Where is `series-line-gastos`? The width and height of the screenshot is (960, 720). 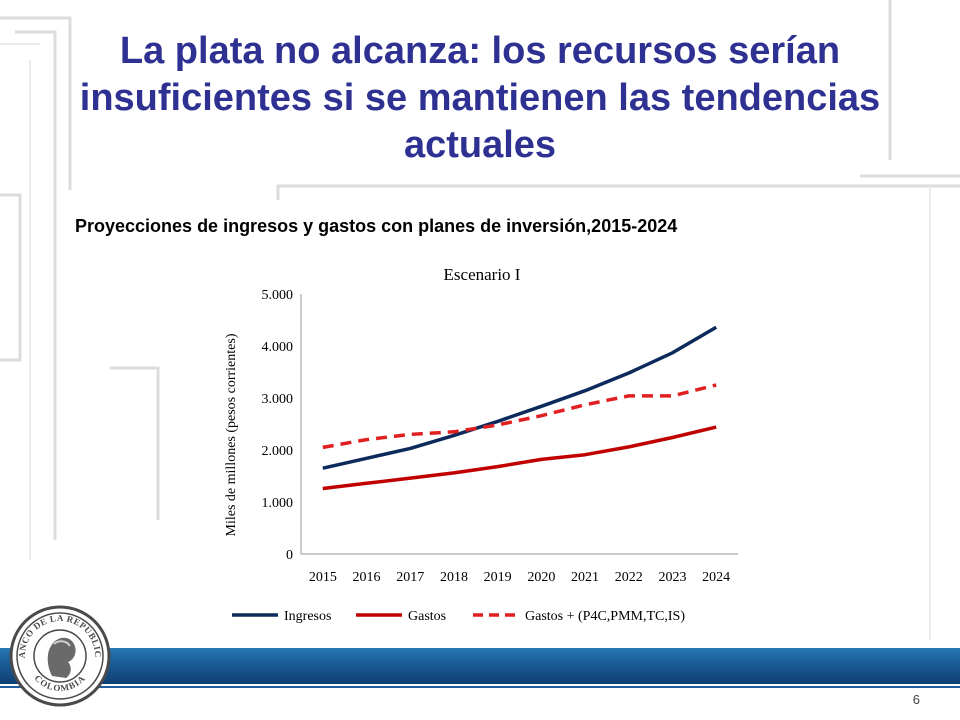
series-line-gastos is located at coordinates (519, 458).